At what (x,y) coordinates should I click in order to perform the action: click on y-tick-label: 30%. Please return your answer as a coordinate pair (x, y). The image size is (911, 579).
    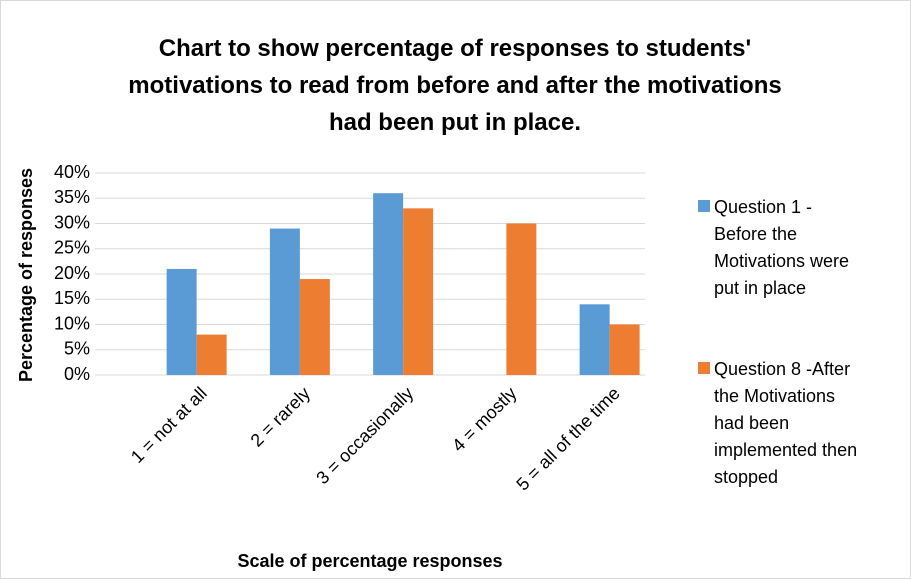
    Looking at the image, I should click on (72, 222).